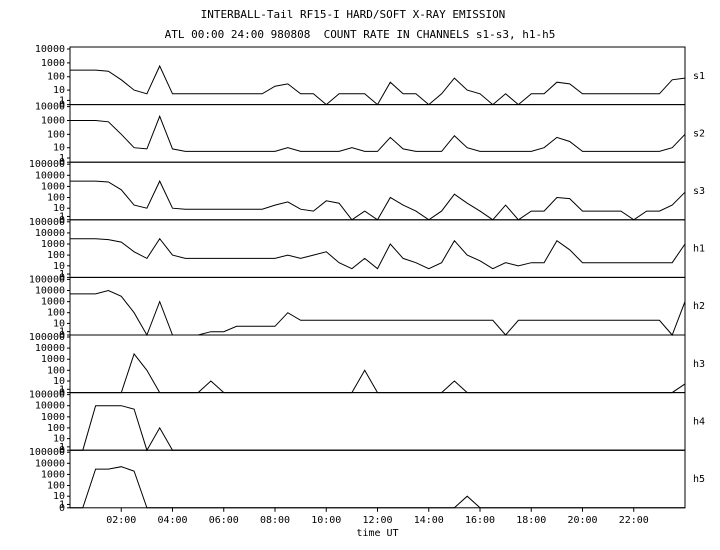 This screenshot has width=720, height=550. I want to click on x-tick-label: 20:00, so click(582, 520).